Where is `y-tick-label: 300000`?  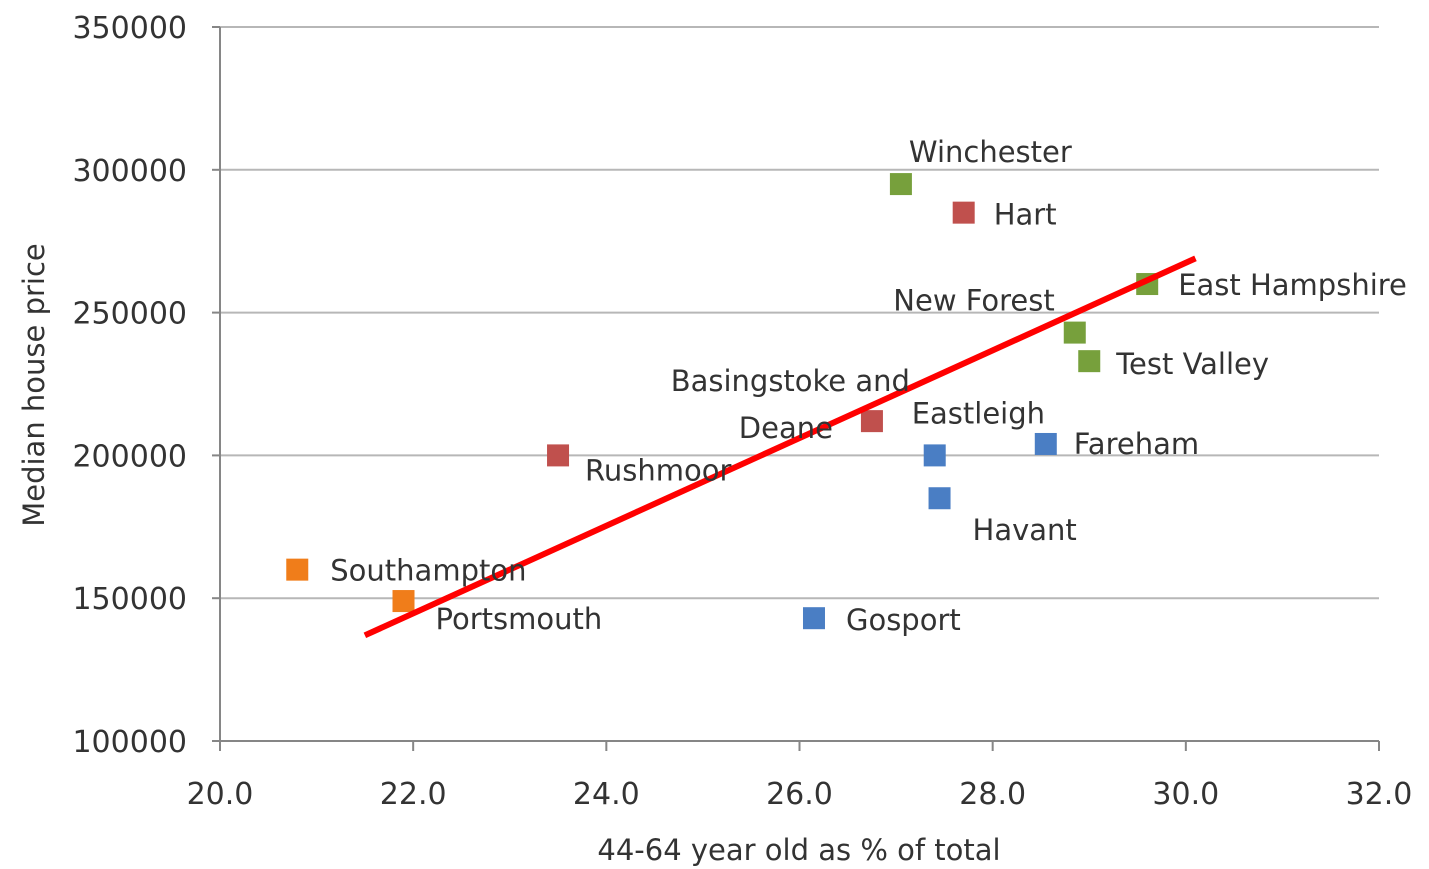
y-tick-label: 300000 is located at coordinates (129, 171).